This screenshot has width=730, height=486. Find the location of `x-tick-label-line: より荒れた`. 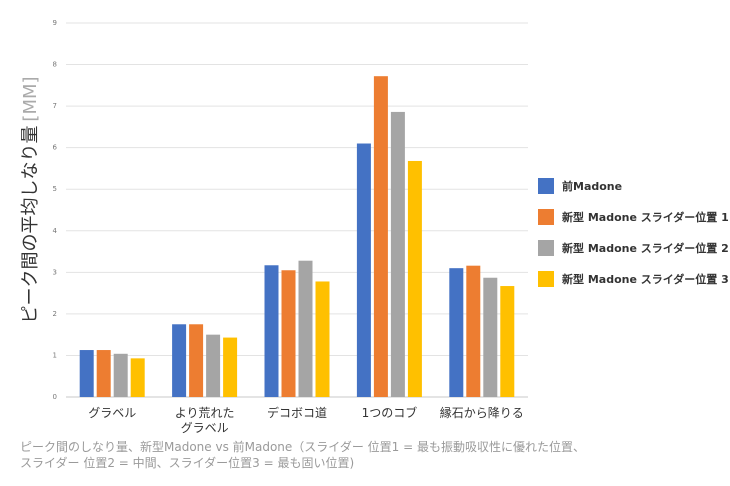

x-tick-label-line: より荒れた is located at coordinates (205, 413).